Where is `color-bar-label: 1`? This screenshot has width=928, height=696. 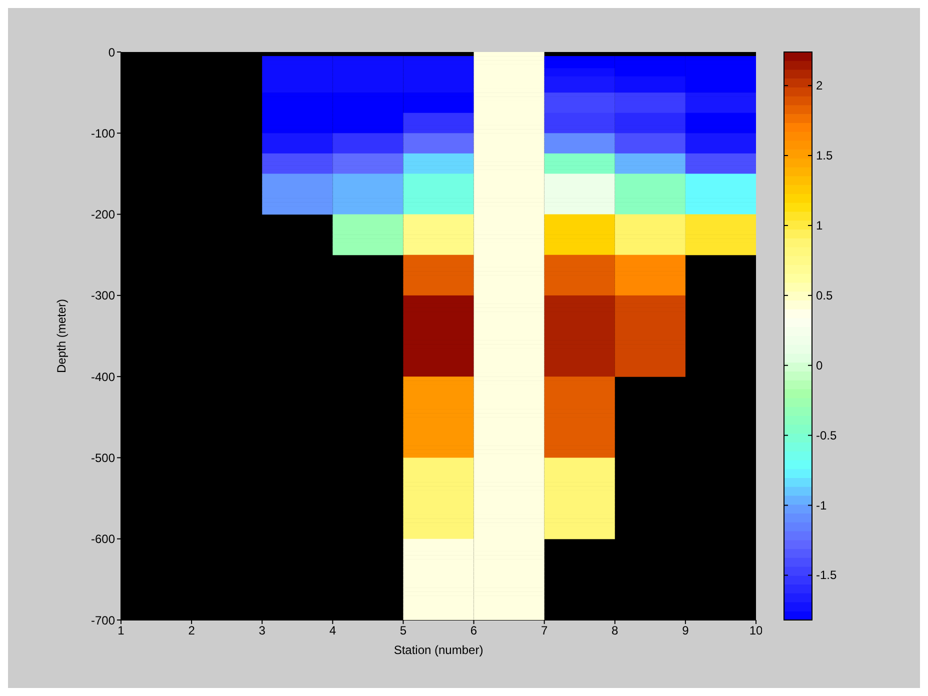 color-bar-label: 1 is located at coordinates (819, 225).